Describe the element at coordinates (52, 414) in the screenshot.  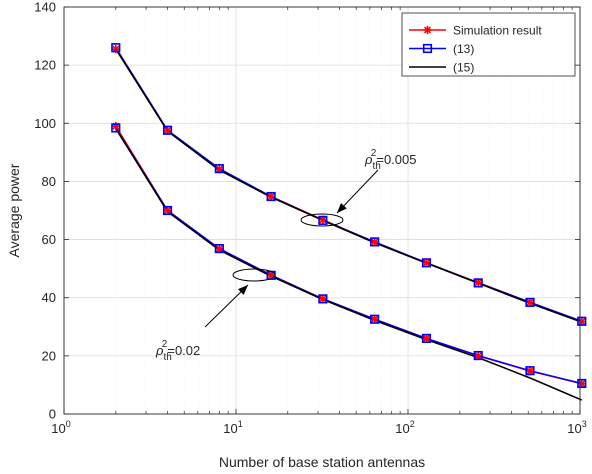
I see `y-tick-label: 0` at that location.